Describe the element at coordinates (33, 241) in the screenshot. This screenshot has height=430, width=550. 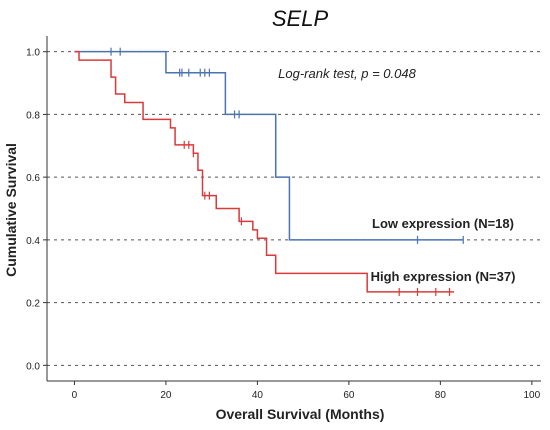
I see `y-tick-label: 0.4` at that location.